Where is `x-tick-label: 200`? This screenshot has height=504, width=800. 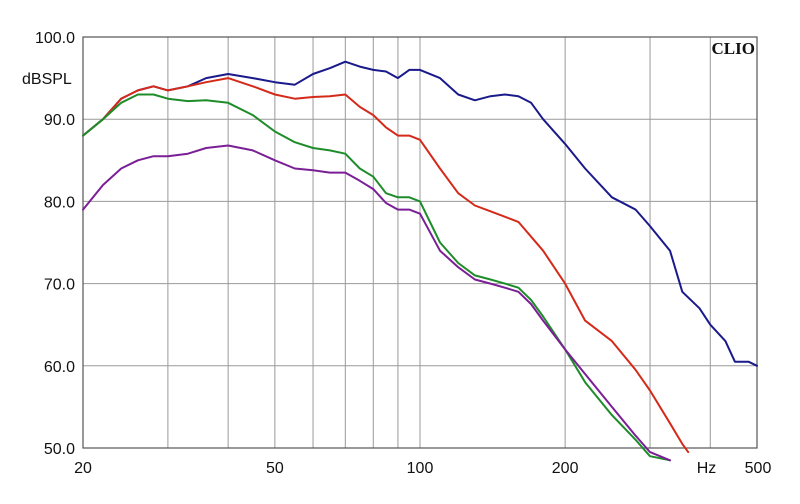
x-tick-label: 200 is located at coordinates (565, 468).